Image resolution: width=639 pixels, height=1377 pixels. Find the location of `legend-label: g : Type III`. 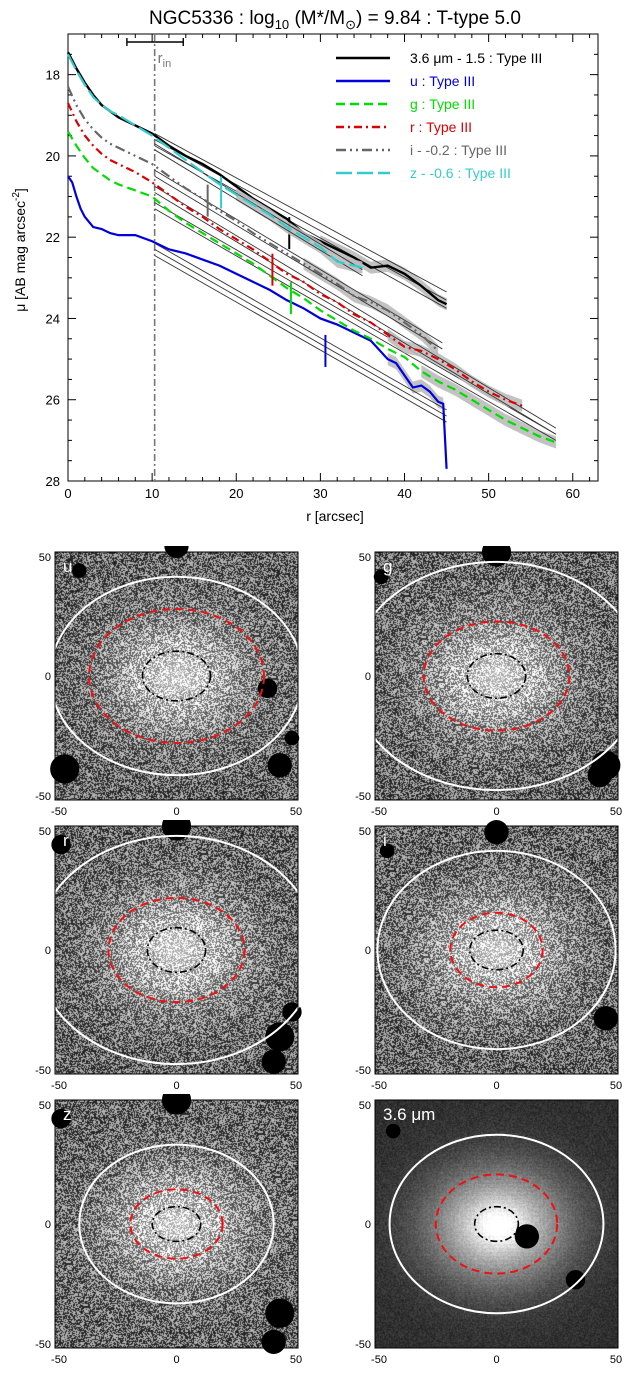

legend-label: g : Type III is located at coordinates (442, 104).